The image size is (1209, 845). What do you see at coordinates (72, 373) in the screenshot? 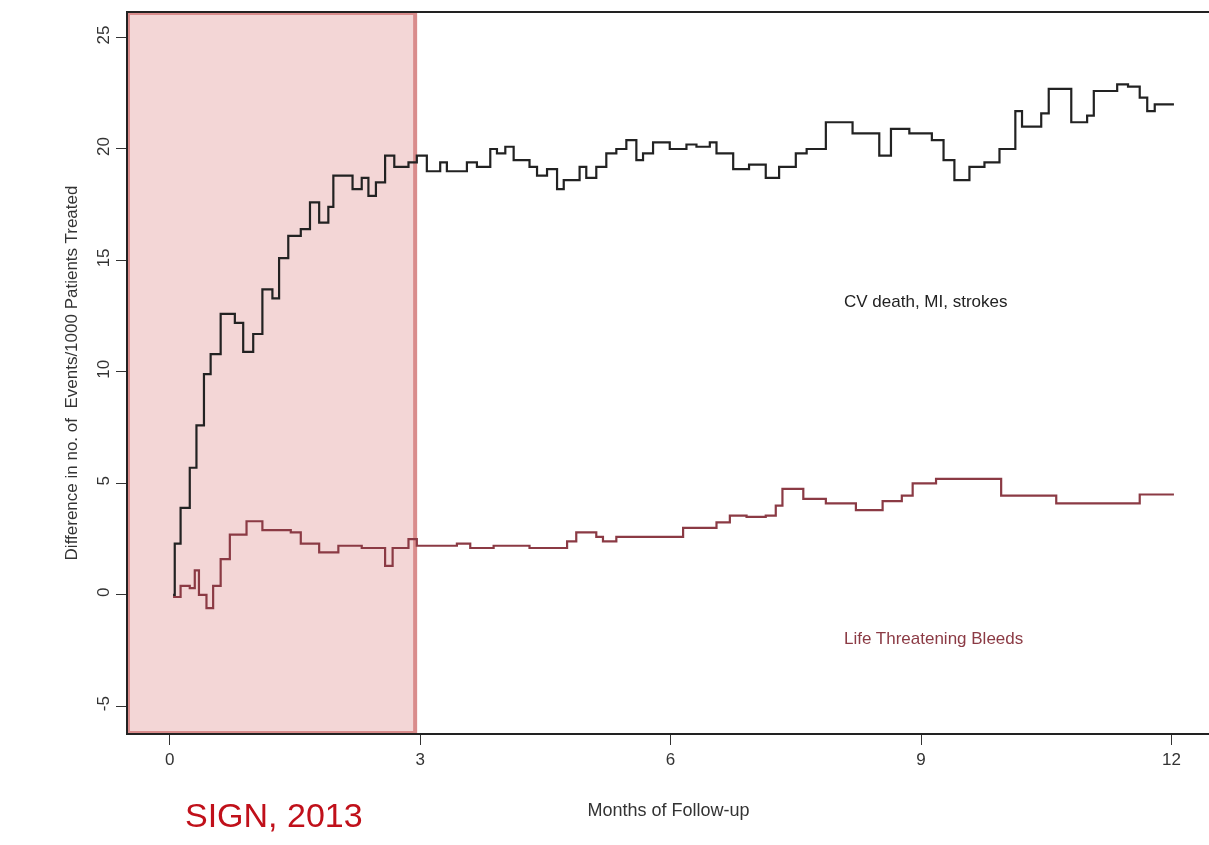
I see `y-axis-title: Difference in no. of Events/1000 Patients Treated` at bounding box center [72, 373].